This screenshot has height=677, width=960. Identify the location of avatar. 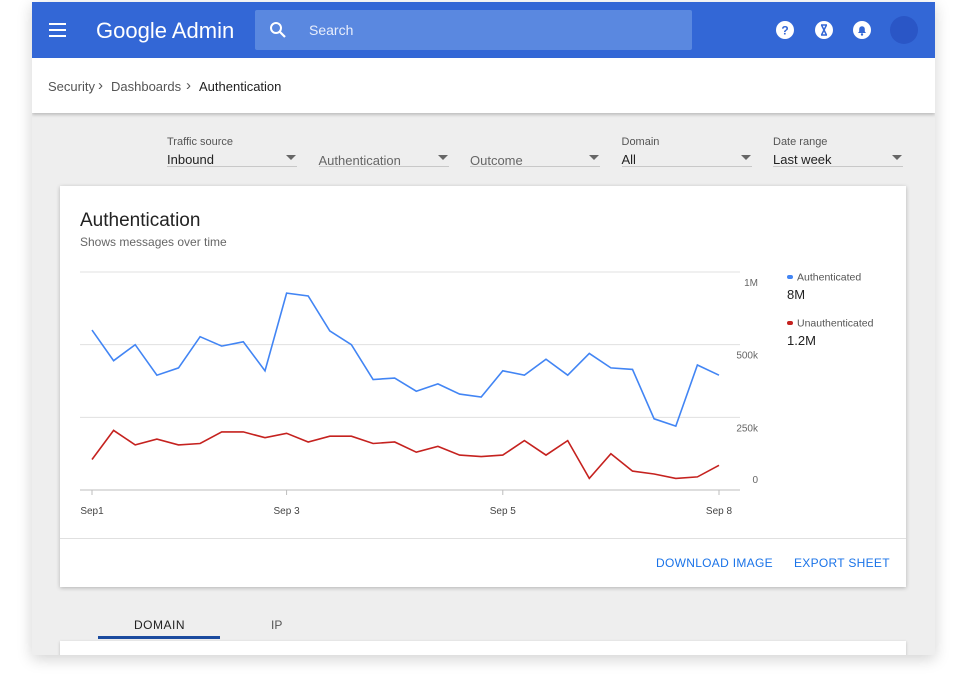
(904, 30).